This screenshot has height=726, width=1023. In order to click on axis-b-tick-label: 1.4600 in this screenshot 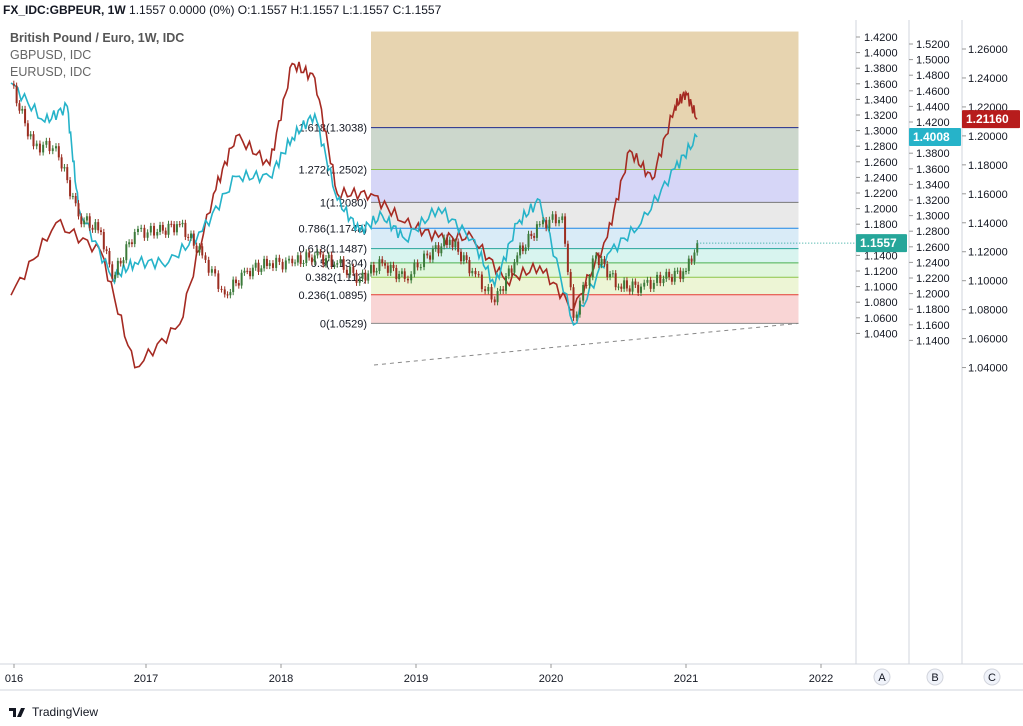, I will do `click(933, 92)`.